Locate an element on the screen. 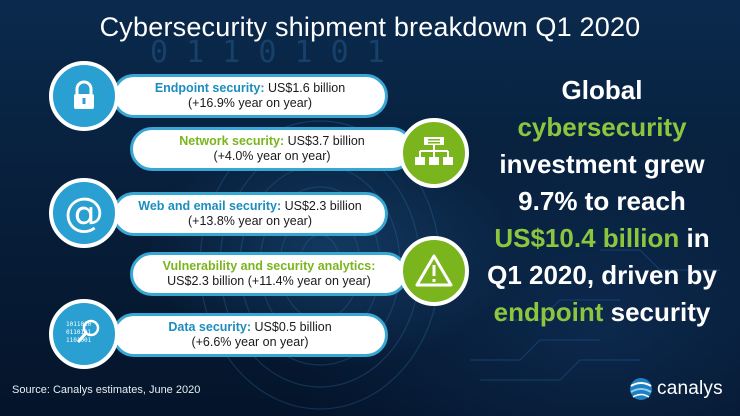  background-digits: 0 1 1 0 1 0 1 is located at coordinates (267, 52).